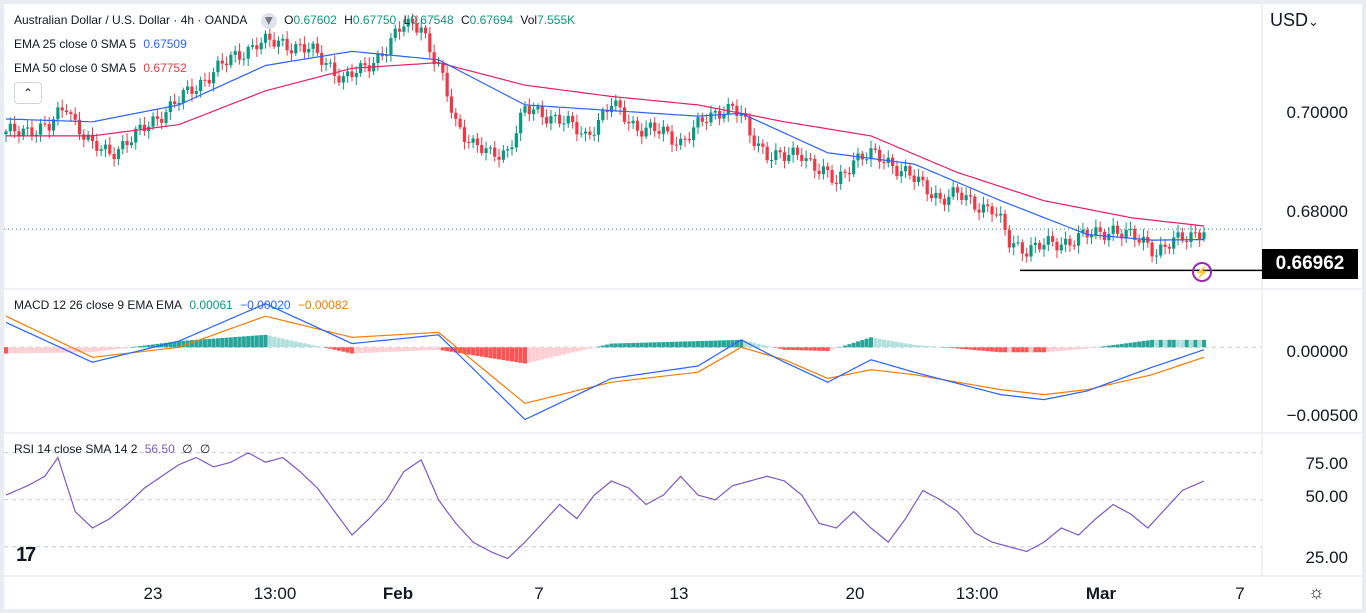  I want to click on currency-selector: USD⌄, so click(1294, 20).